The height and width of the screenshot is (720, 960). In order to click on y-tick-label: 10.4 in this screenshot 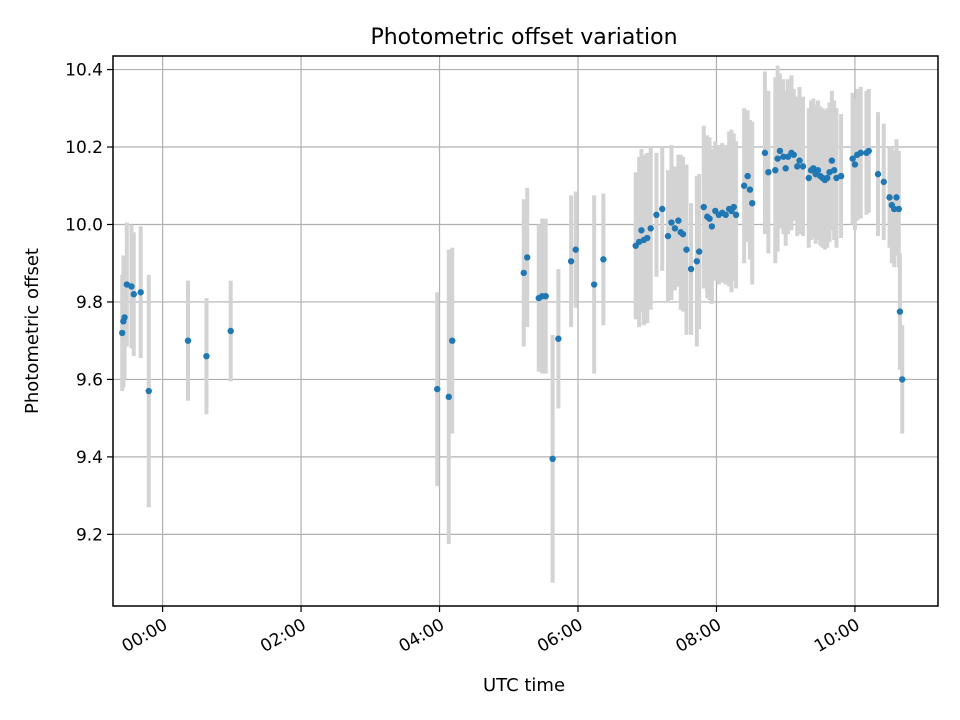, I will do `click(84, 71)`.